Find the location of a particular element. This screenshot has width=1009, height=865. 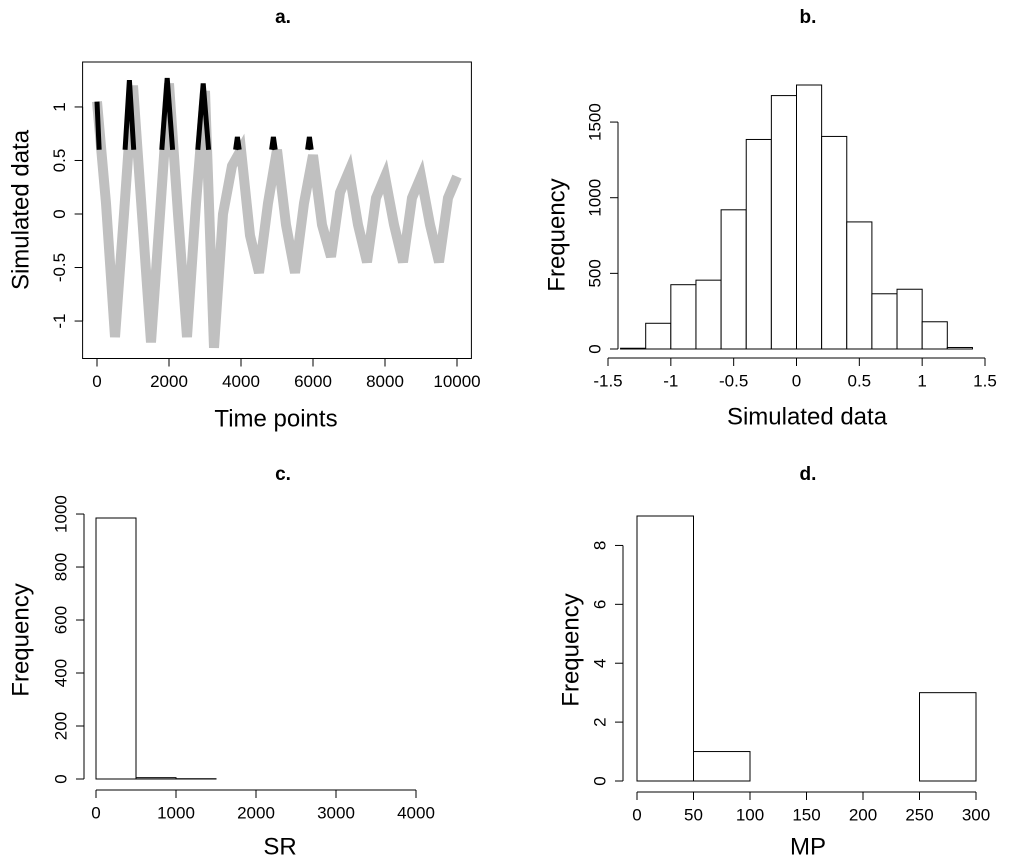

x-tick-label: 300 is located at coordinates (976, 814).